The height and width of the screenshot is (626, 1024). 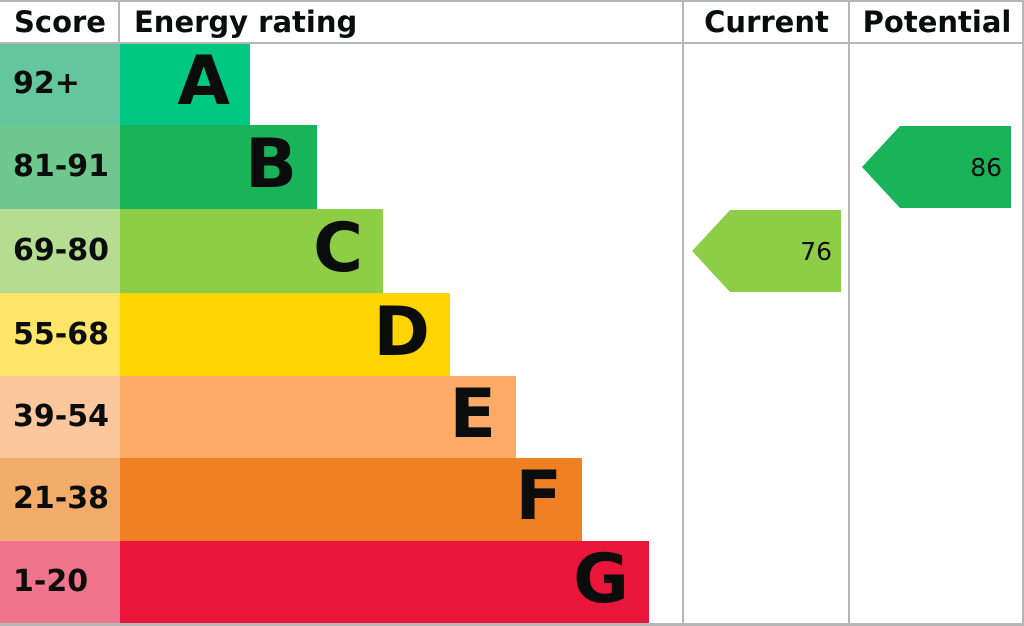 I want to click on band-bar-f: F, so click(x=351, y=499).